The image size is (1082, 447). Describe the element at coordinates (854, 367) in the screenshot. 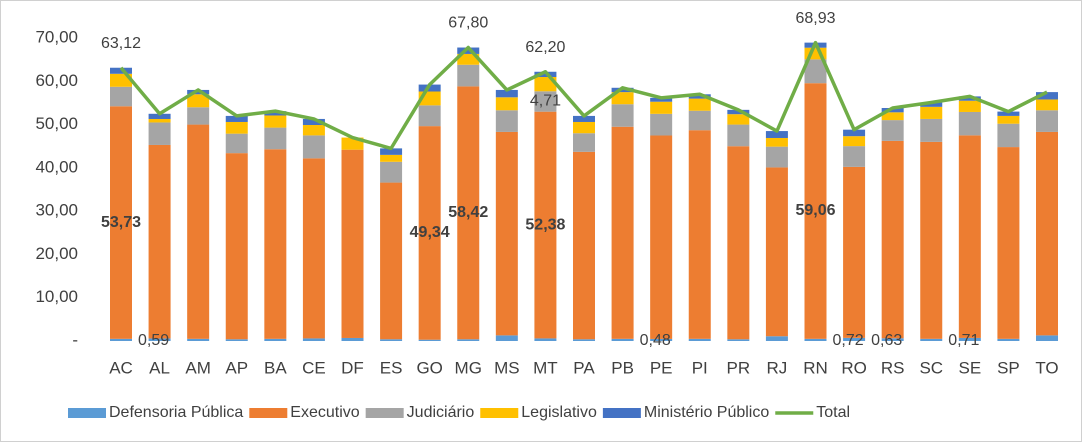

I see `x-tick-label: RO` at that location.